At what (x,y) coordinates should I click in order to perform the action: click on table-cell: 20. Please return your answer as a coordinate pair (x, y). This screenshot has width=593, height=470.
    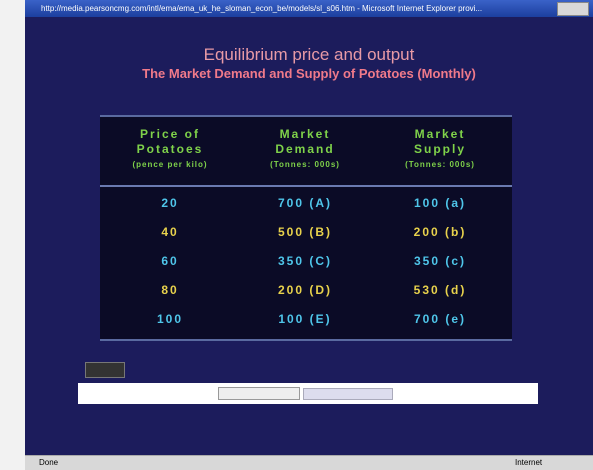
    Looking at the image, I should click on (170, 203).